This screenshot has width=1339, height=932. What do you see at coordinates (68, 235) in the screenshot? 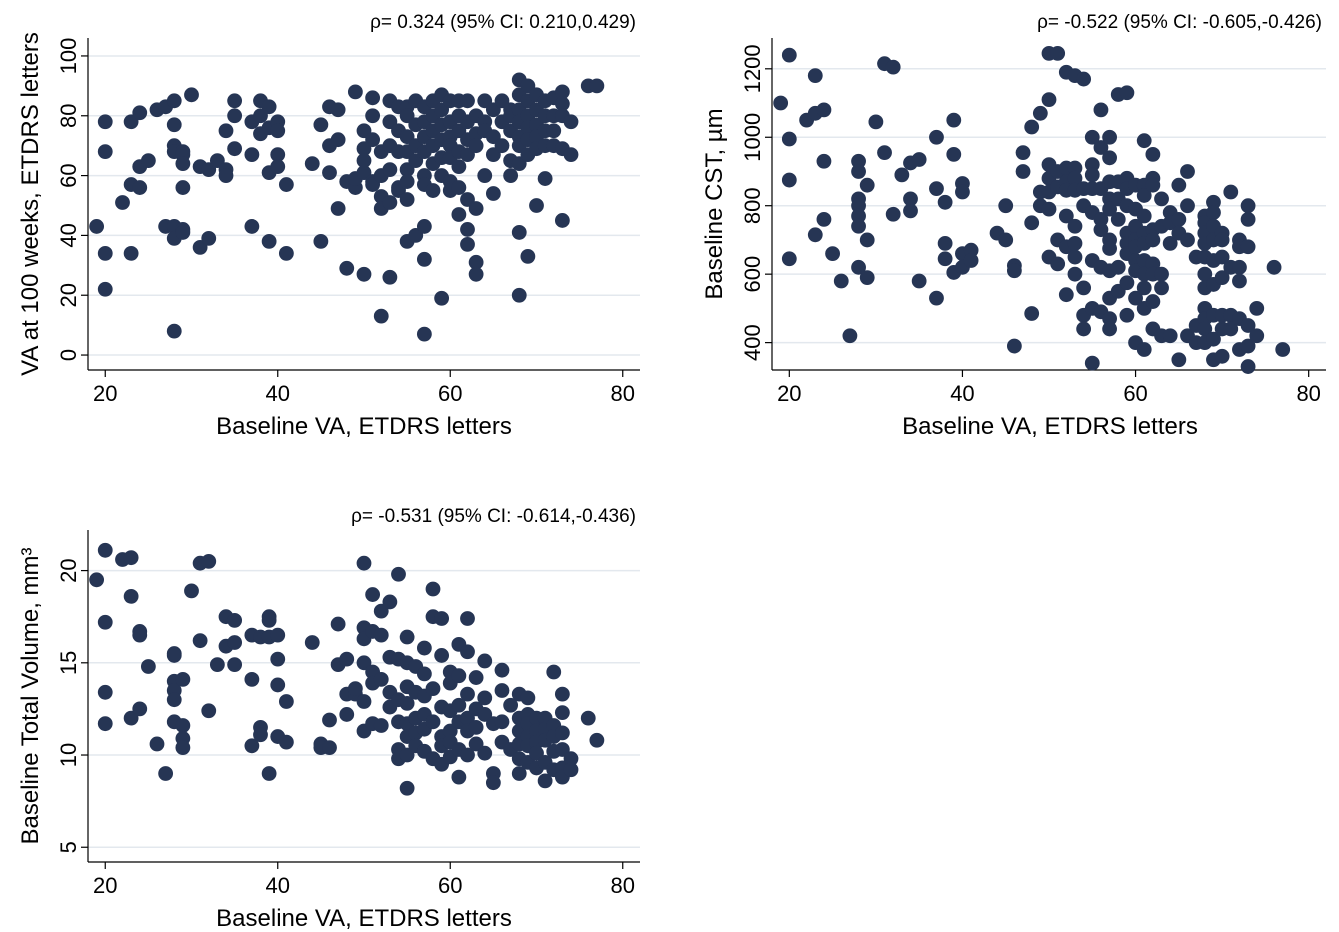
I see `y-tick-label: 40` at bounding box center [68, 235].